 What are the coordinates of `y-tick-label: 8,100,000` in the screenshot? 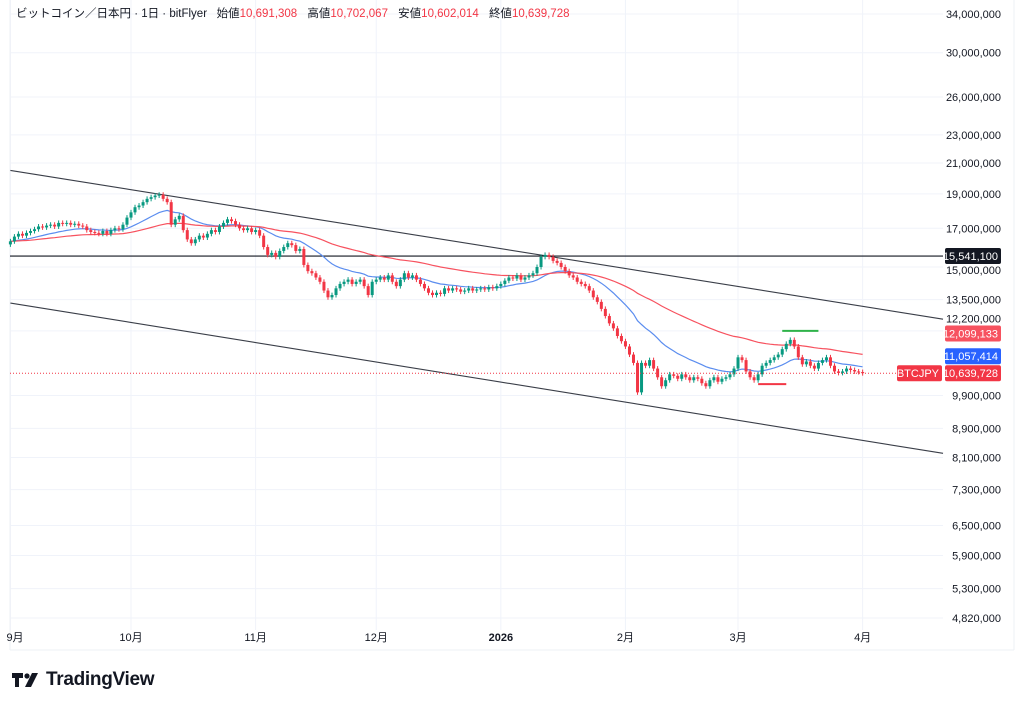 It's located at (976, 459).